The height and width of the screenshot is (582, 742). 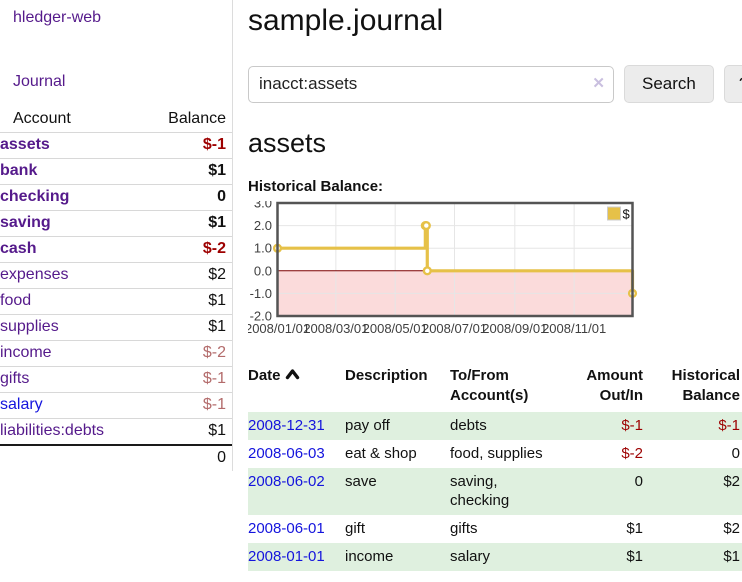 I want to click on account-link-cash: cash, so click(x=18, y=248).